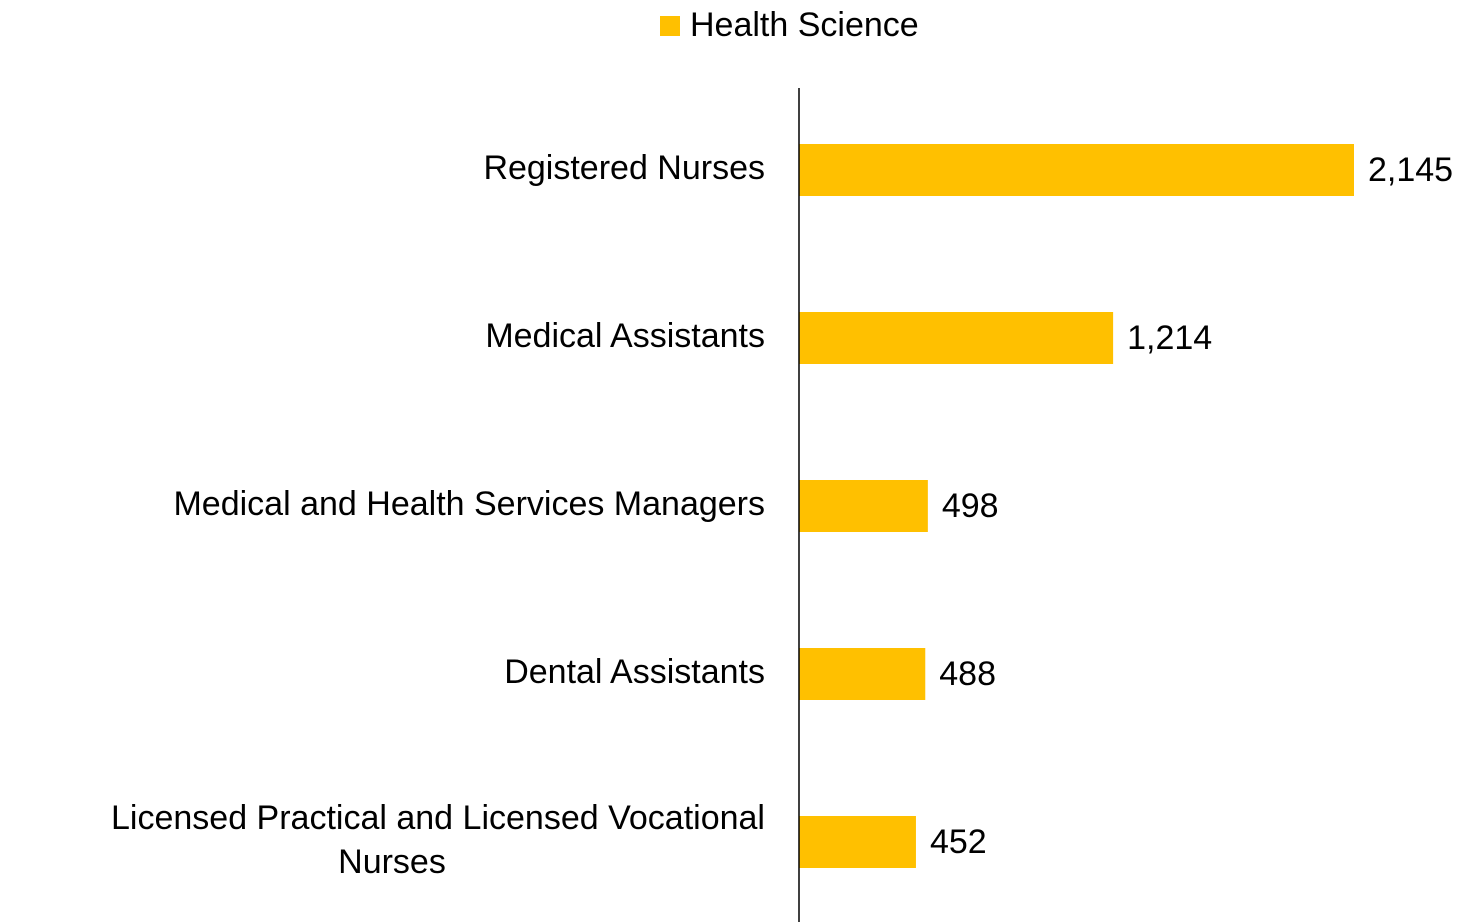 This screenshot has width=1474, height=922. Describe the element at coordinates (634, 672) in the screenshot. I see `category-label: Dental Assistants` at that location.